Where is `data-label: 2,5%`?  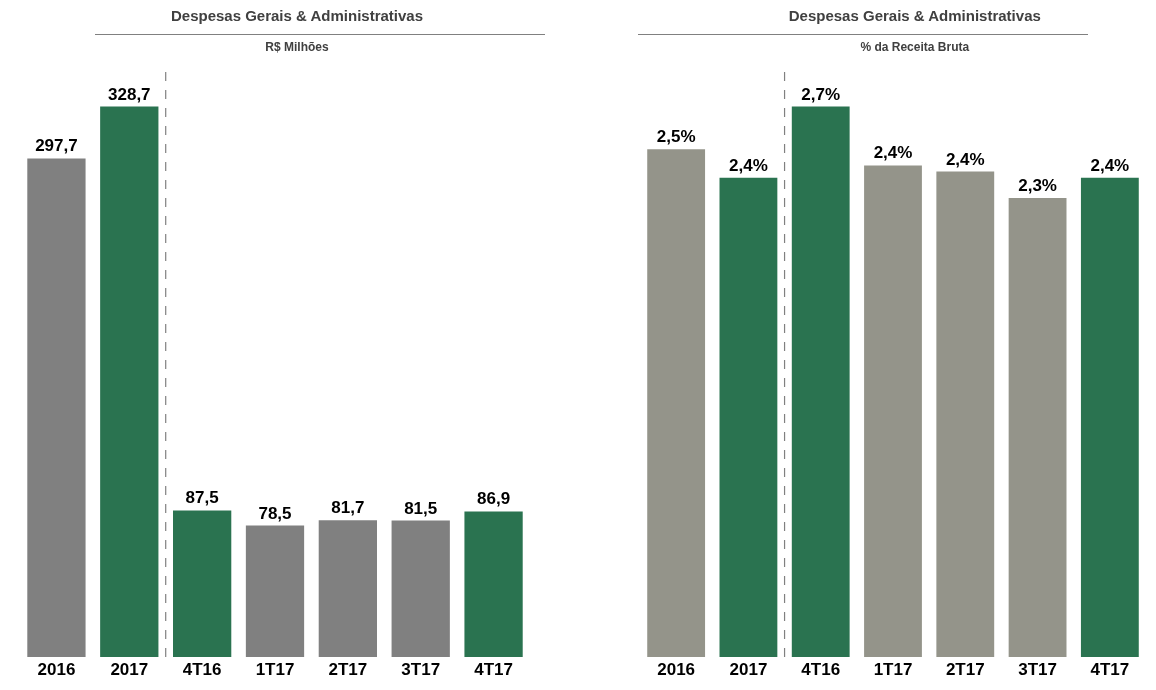
data-label: 2,5% is located at coordinates (676, 137).